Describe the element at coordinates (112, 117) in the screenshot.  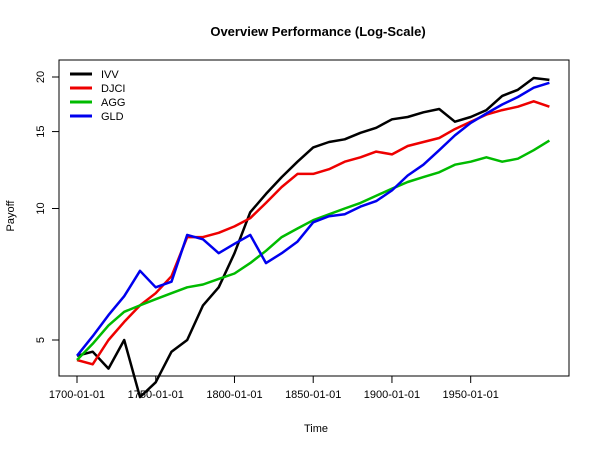
I see `legend-label-gld: GLD` at that location.